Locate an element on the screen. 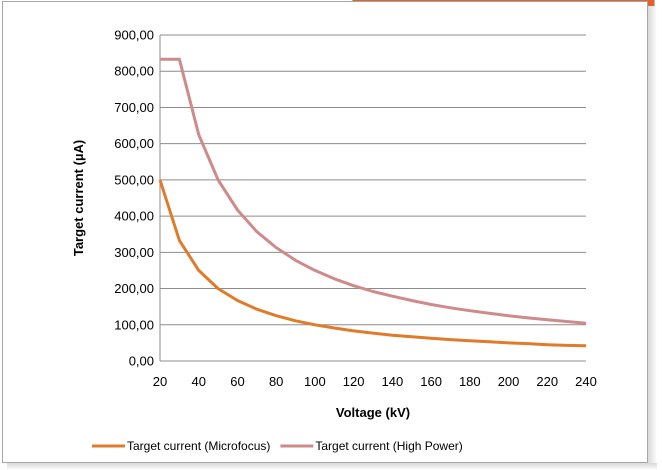  y-tick-label: 300,00 is located at coordinates (134, 252).